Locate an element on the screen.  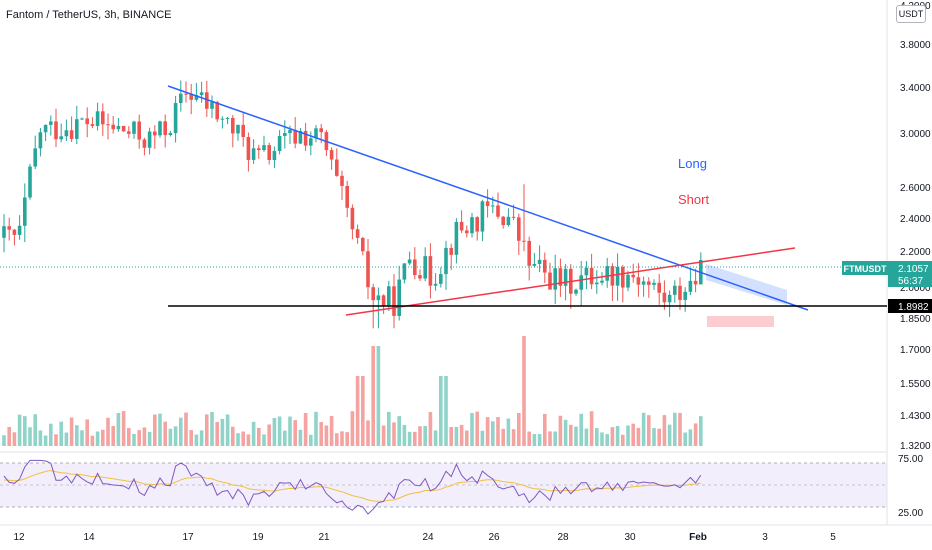
currency-button: USDT is located at coordinates (911, 14).